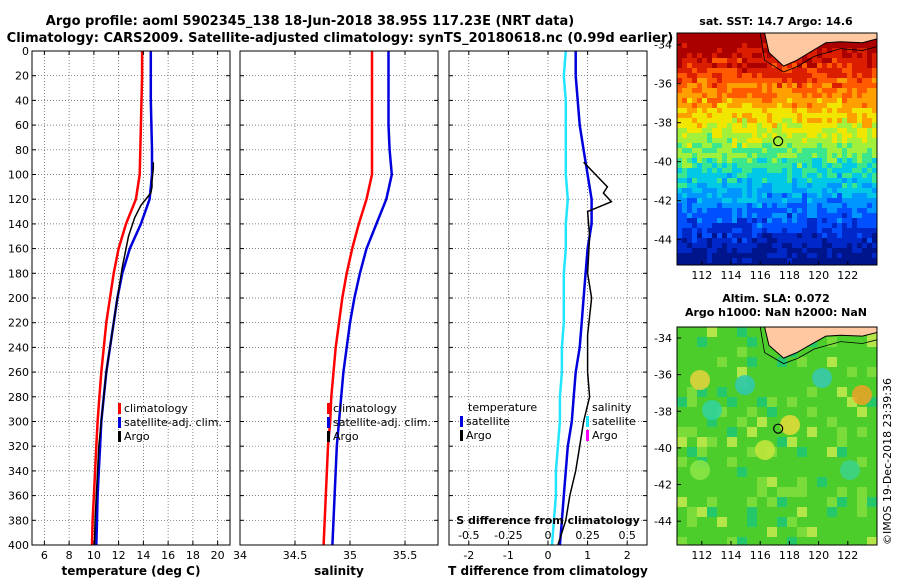 The image size is (900, 580). I want to click on map-y-tick-label: -44, so click(663, 521).